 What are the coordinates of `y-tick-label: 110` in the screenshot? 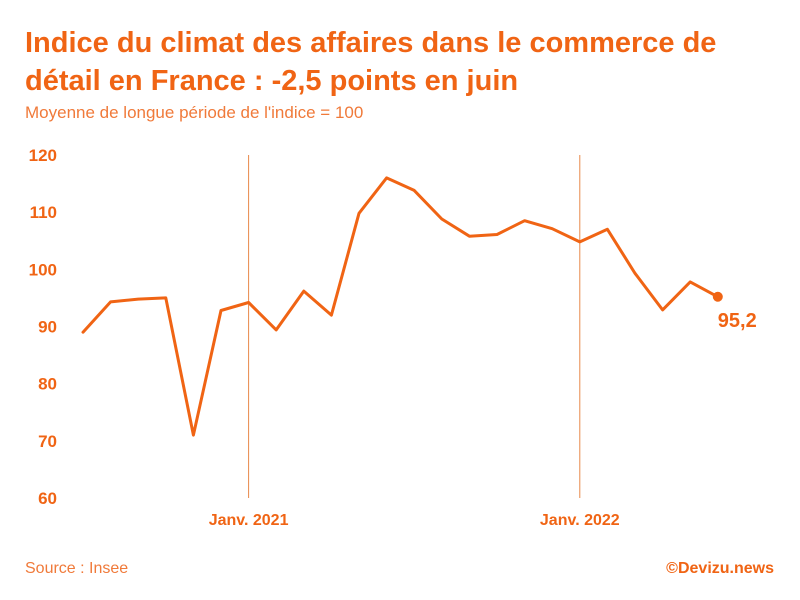 It's located at (43, 212).